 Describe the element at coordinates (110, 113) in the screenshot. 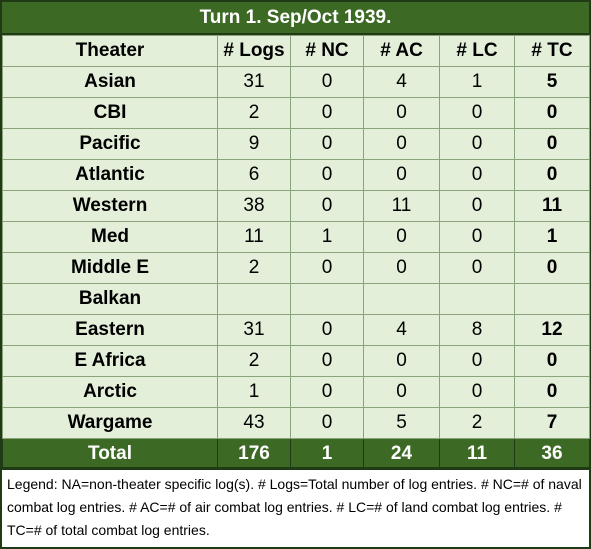

I see `theater-cell: CBI` at that location.